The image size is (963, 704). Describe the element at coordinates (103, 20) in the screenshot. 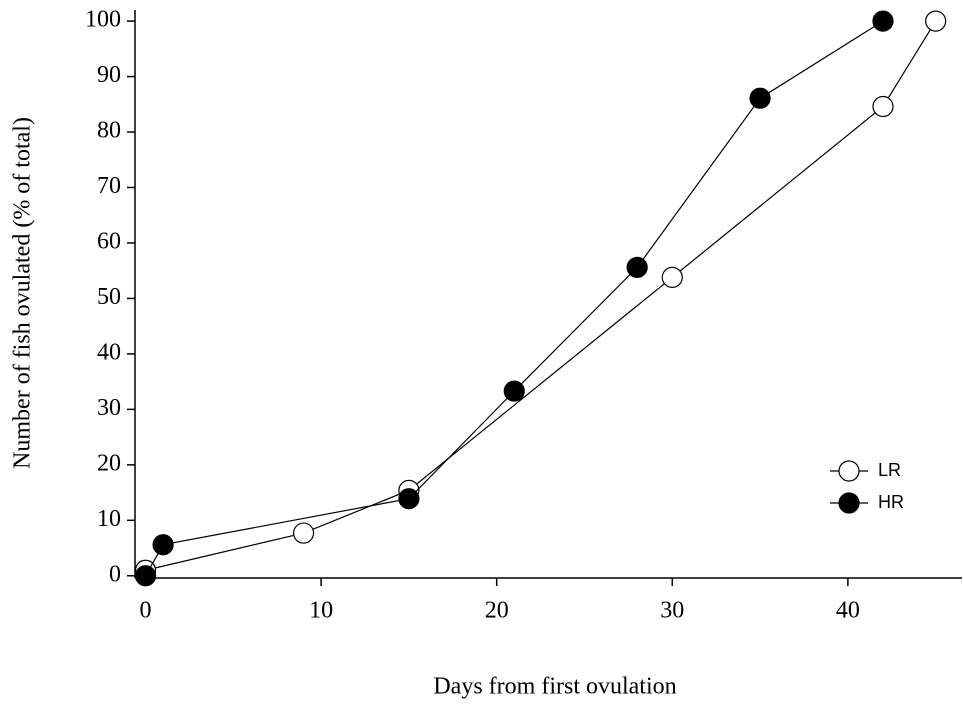

I see `y-tick-label: 100` at that location.